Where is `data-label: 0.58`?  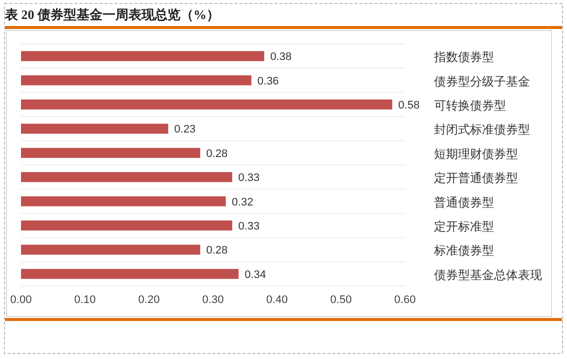
data-label: 0.58 is located at coordinates (409, 106).